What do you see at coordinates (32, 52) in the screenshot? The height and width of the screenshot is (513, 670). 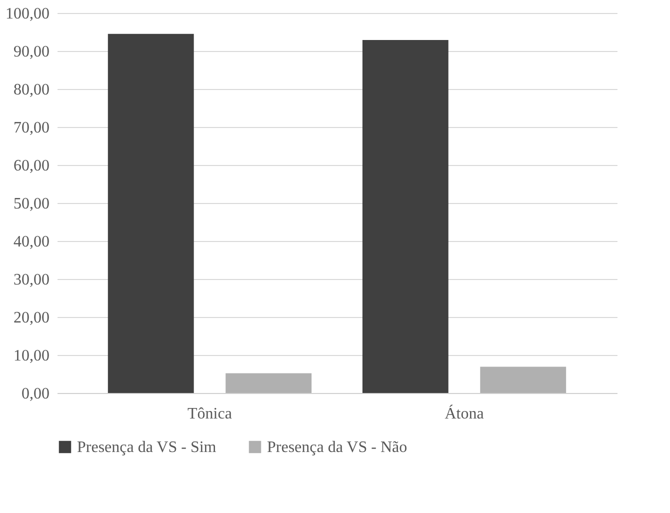 I see `y-tick-label: 90,00` at bounding box center [32, 52].